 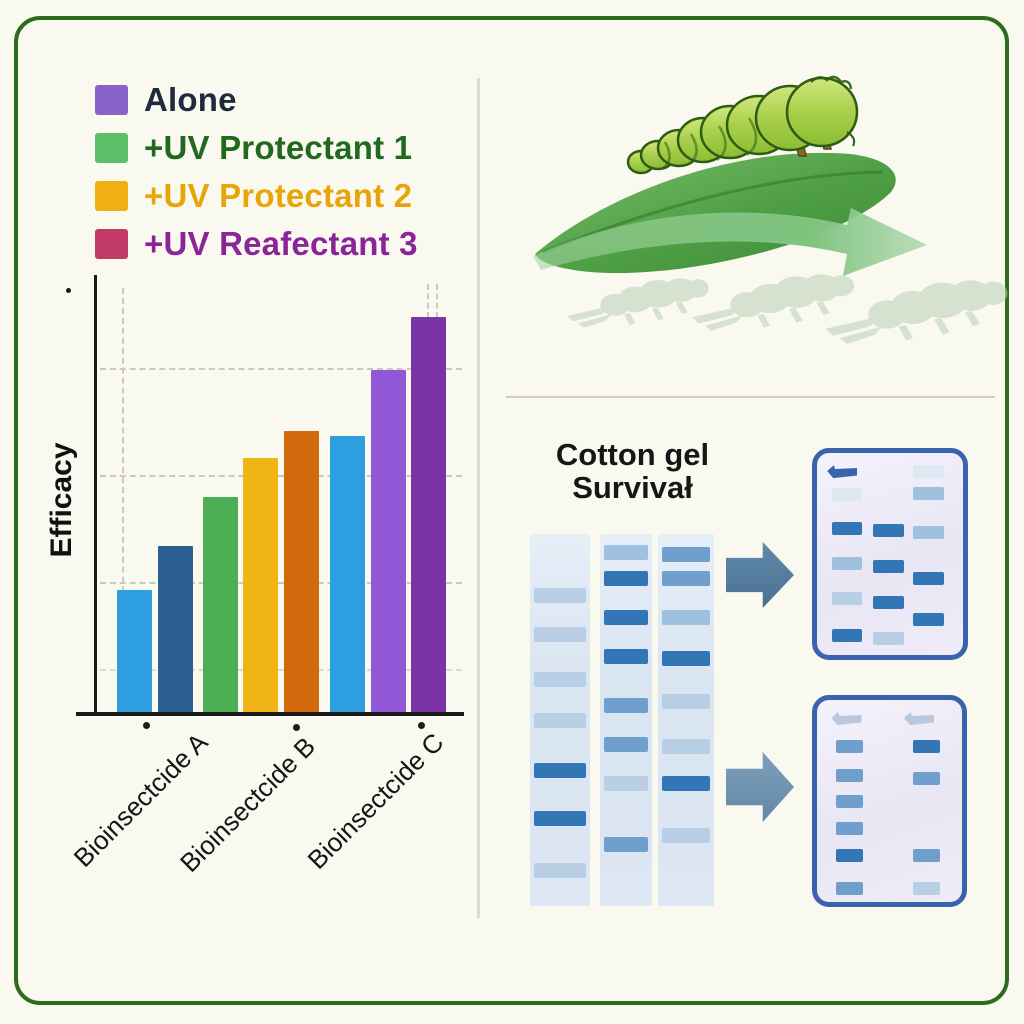 I want to click on legend-label: +UV Protectant 1, so click(x=278, y=147).